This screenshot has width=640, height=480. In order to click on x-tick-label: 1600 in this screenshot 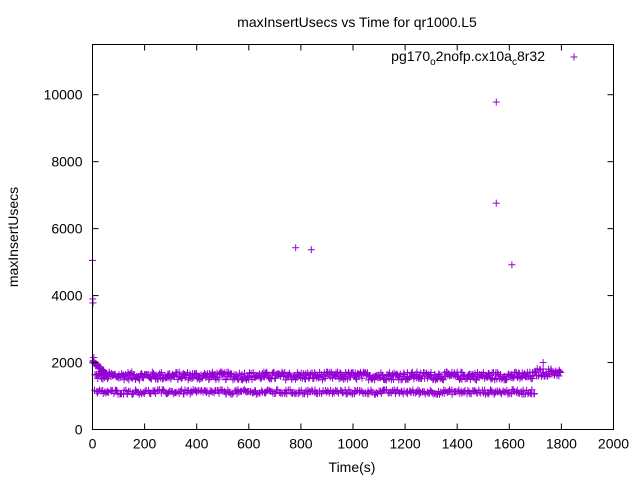, I will do `click(509, 444)`.